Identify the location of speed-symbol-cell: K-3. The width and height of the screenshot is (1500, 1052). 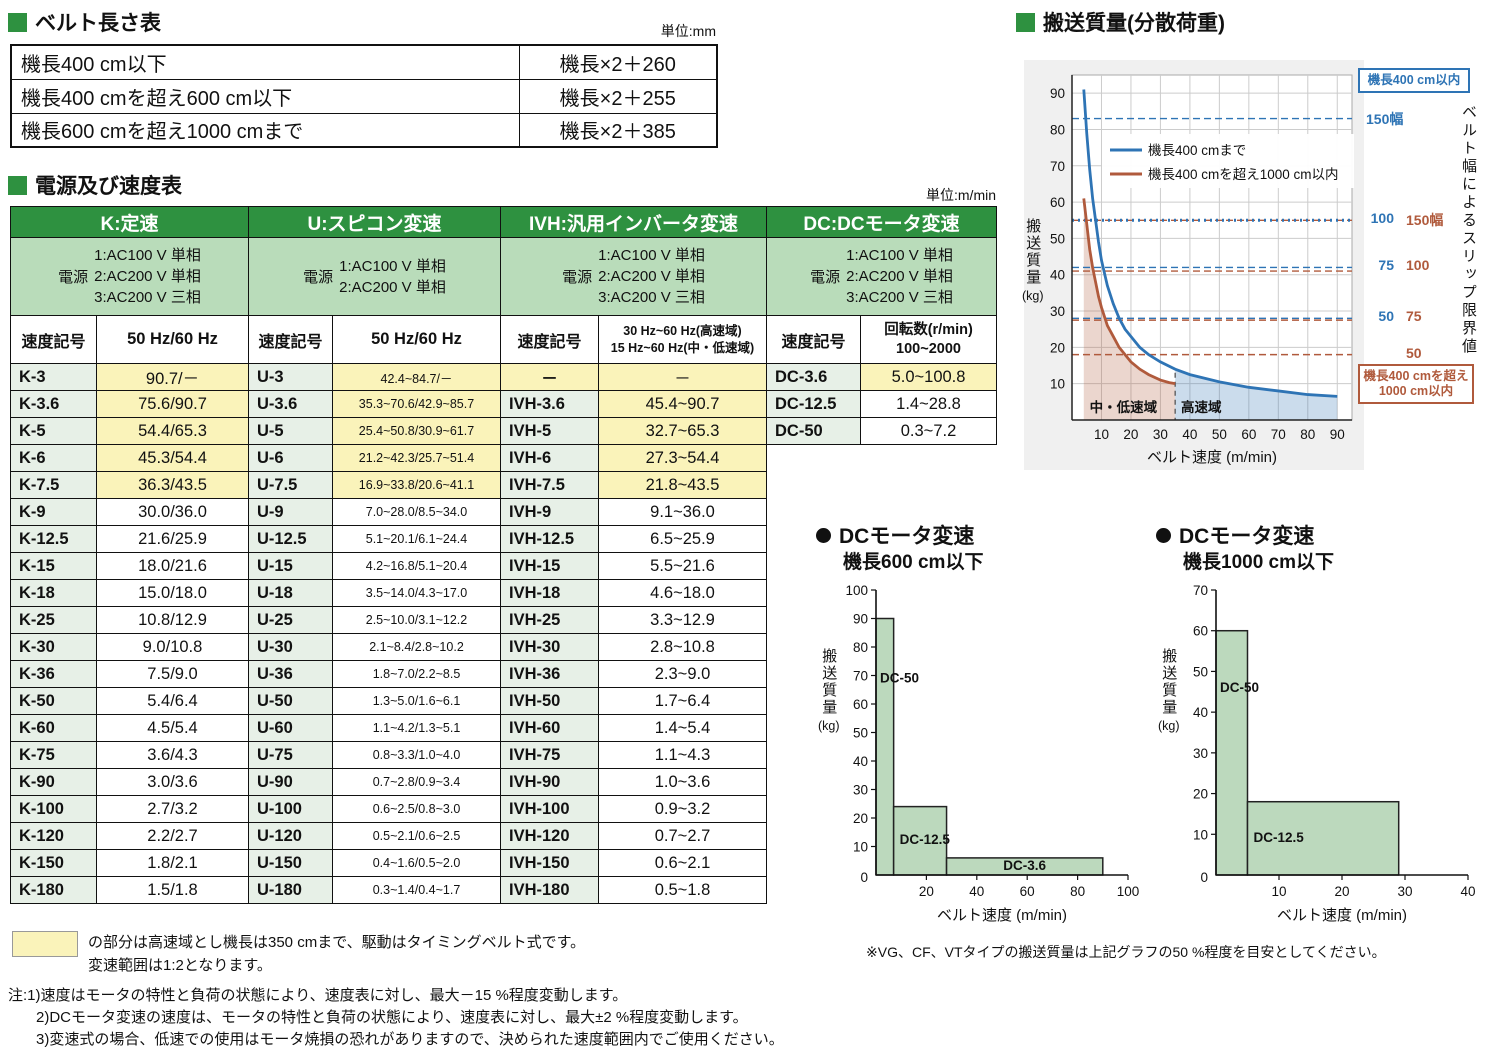
(53, 377).